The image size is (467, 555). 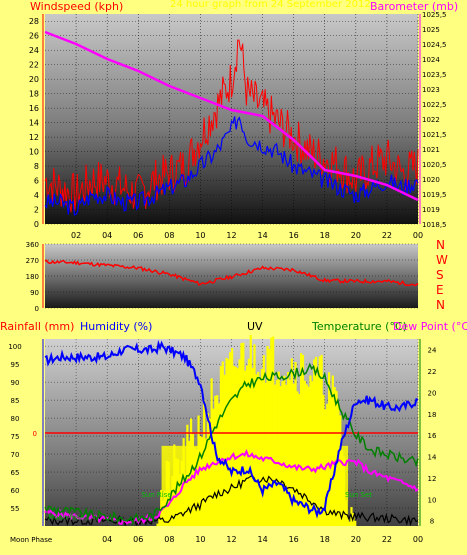 I want to click on compass-s: S, so click(x=440, y=275).